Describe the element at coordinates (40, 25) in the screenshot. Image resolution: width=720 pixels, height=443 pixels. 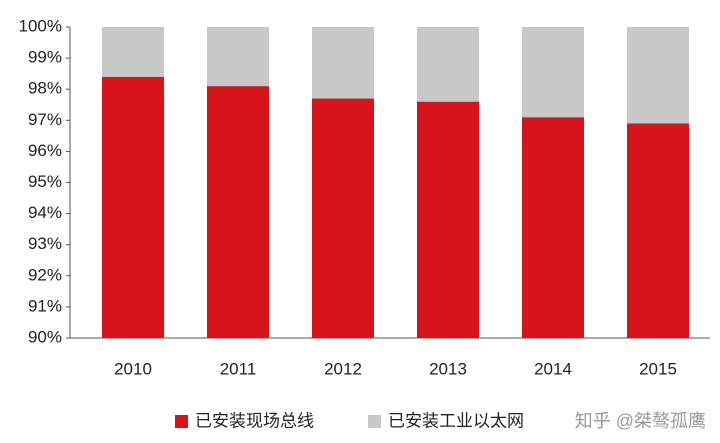
I see `y-tick-label: 100%` at that location.